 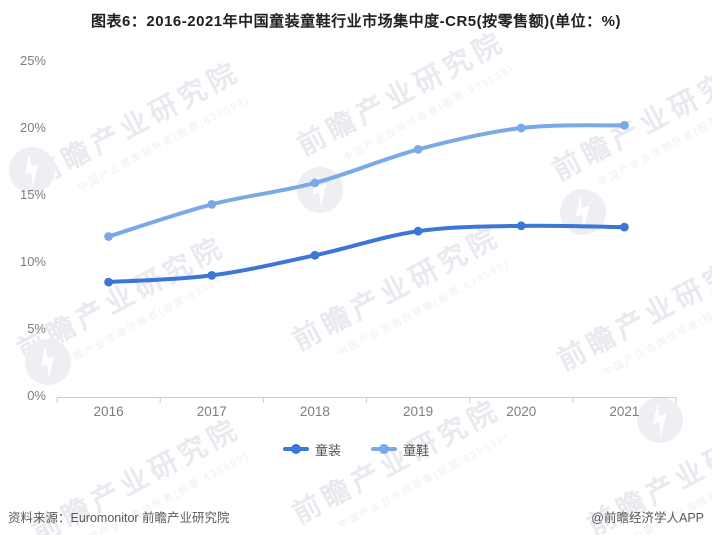 What do you see at coordinates (32, 60) in the screenshot?
I see `y-axis-label: 25%` at bounding box center [32, 60].